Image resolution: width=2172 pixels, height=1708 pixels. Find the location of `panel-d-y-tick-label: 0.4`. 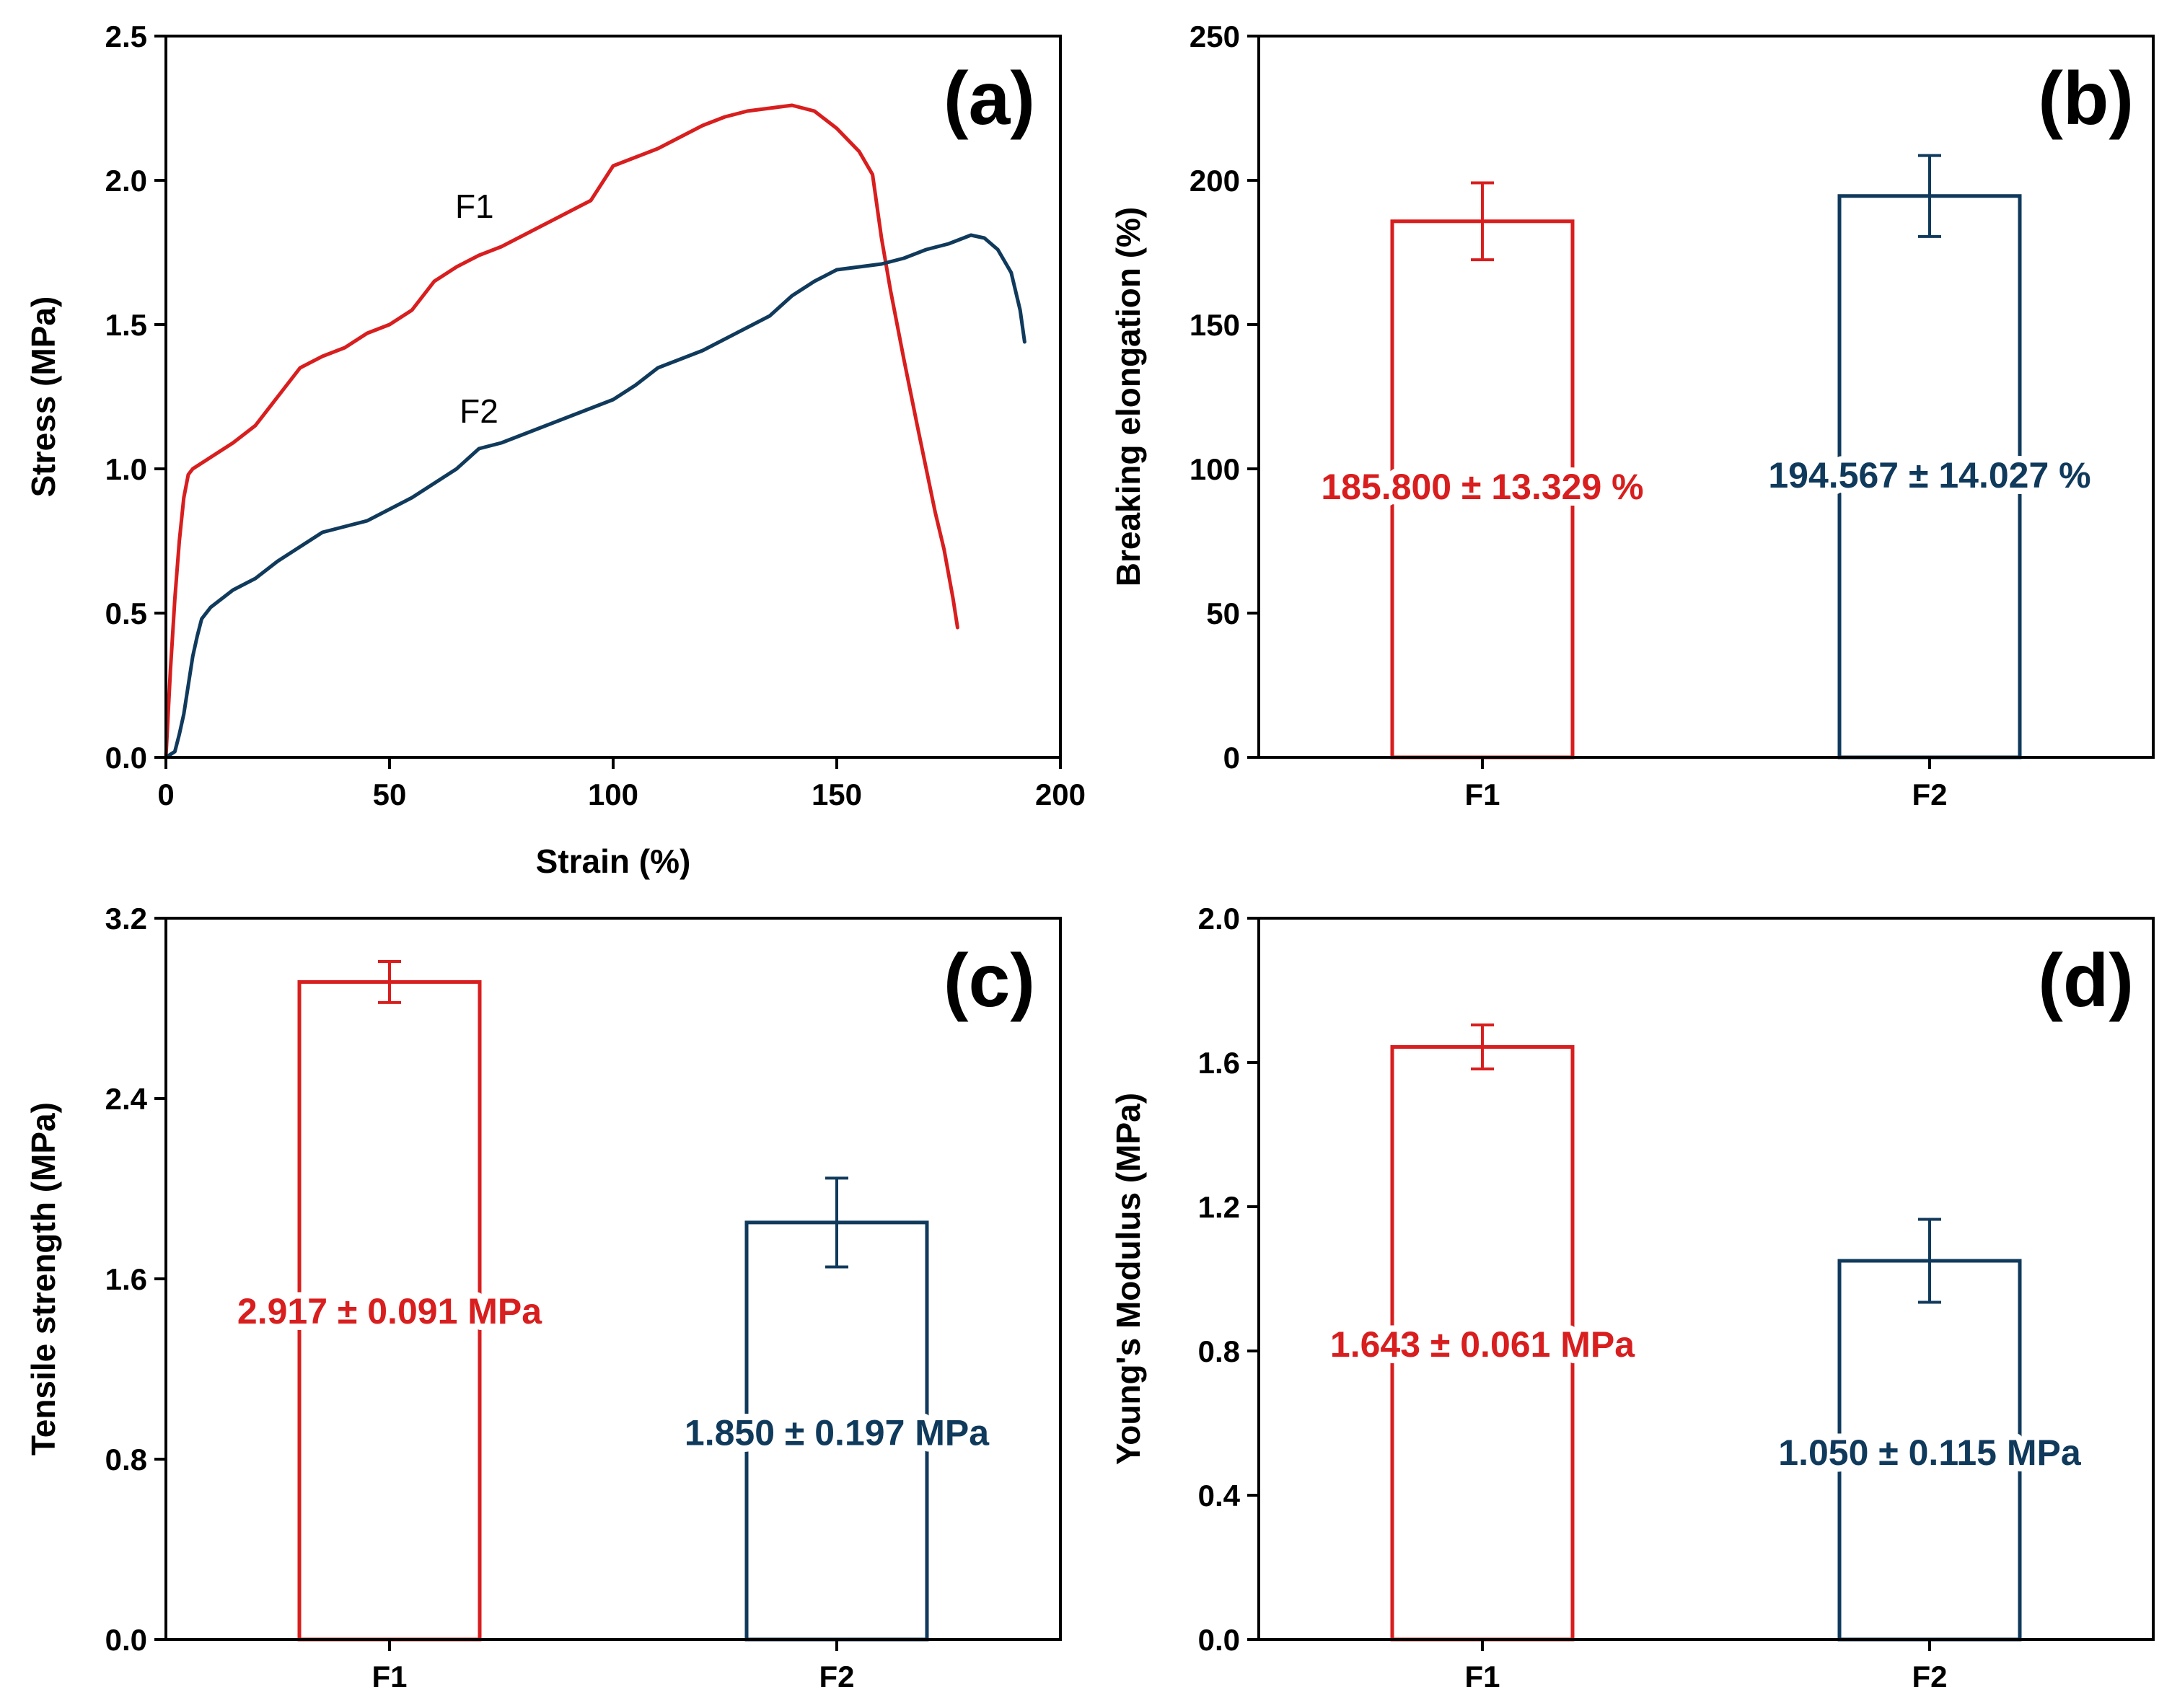

panel-d-y-tick-label: 0.4 is located at coordinates (1219, 1496).